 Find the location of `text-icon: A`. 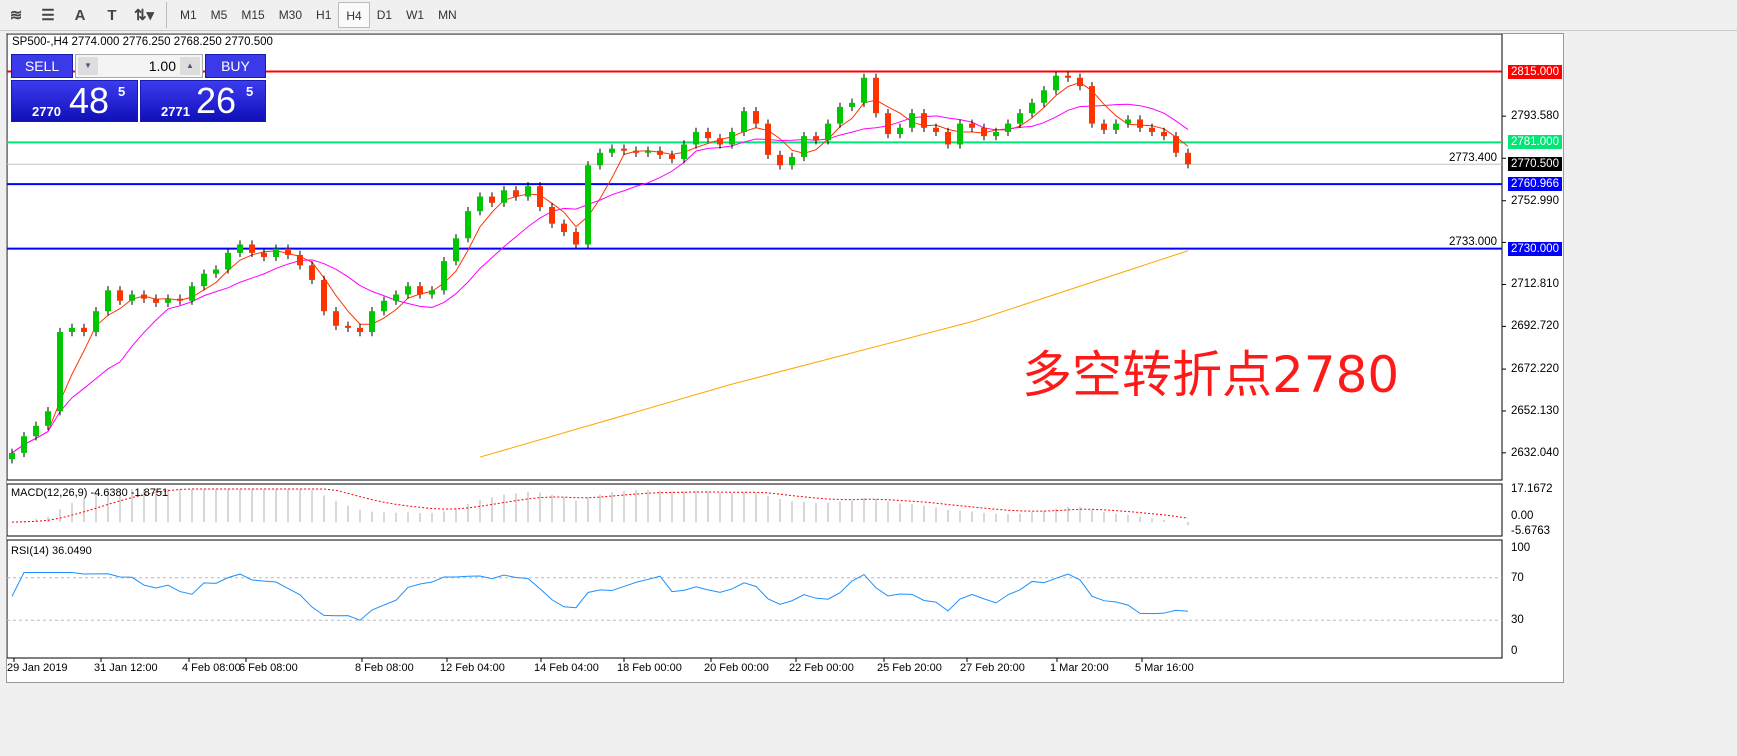

text-icon: A is located at coordinates (80, 15).